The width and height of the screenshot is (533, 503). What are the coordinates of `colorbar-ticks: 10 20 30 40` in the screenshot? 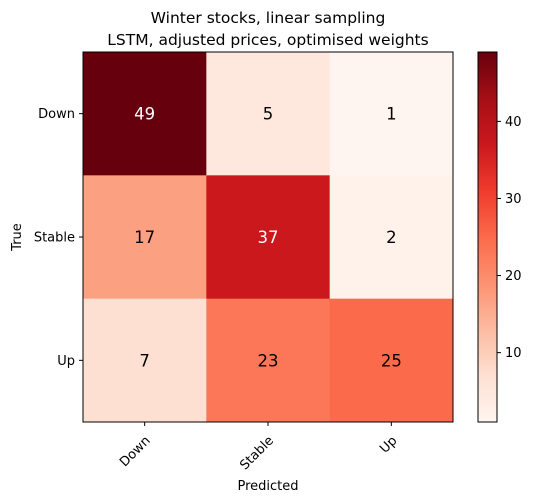 It's located at (509, 238).